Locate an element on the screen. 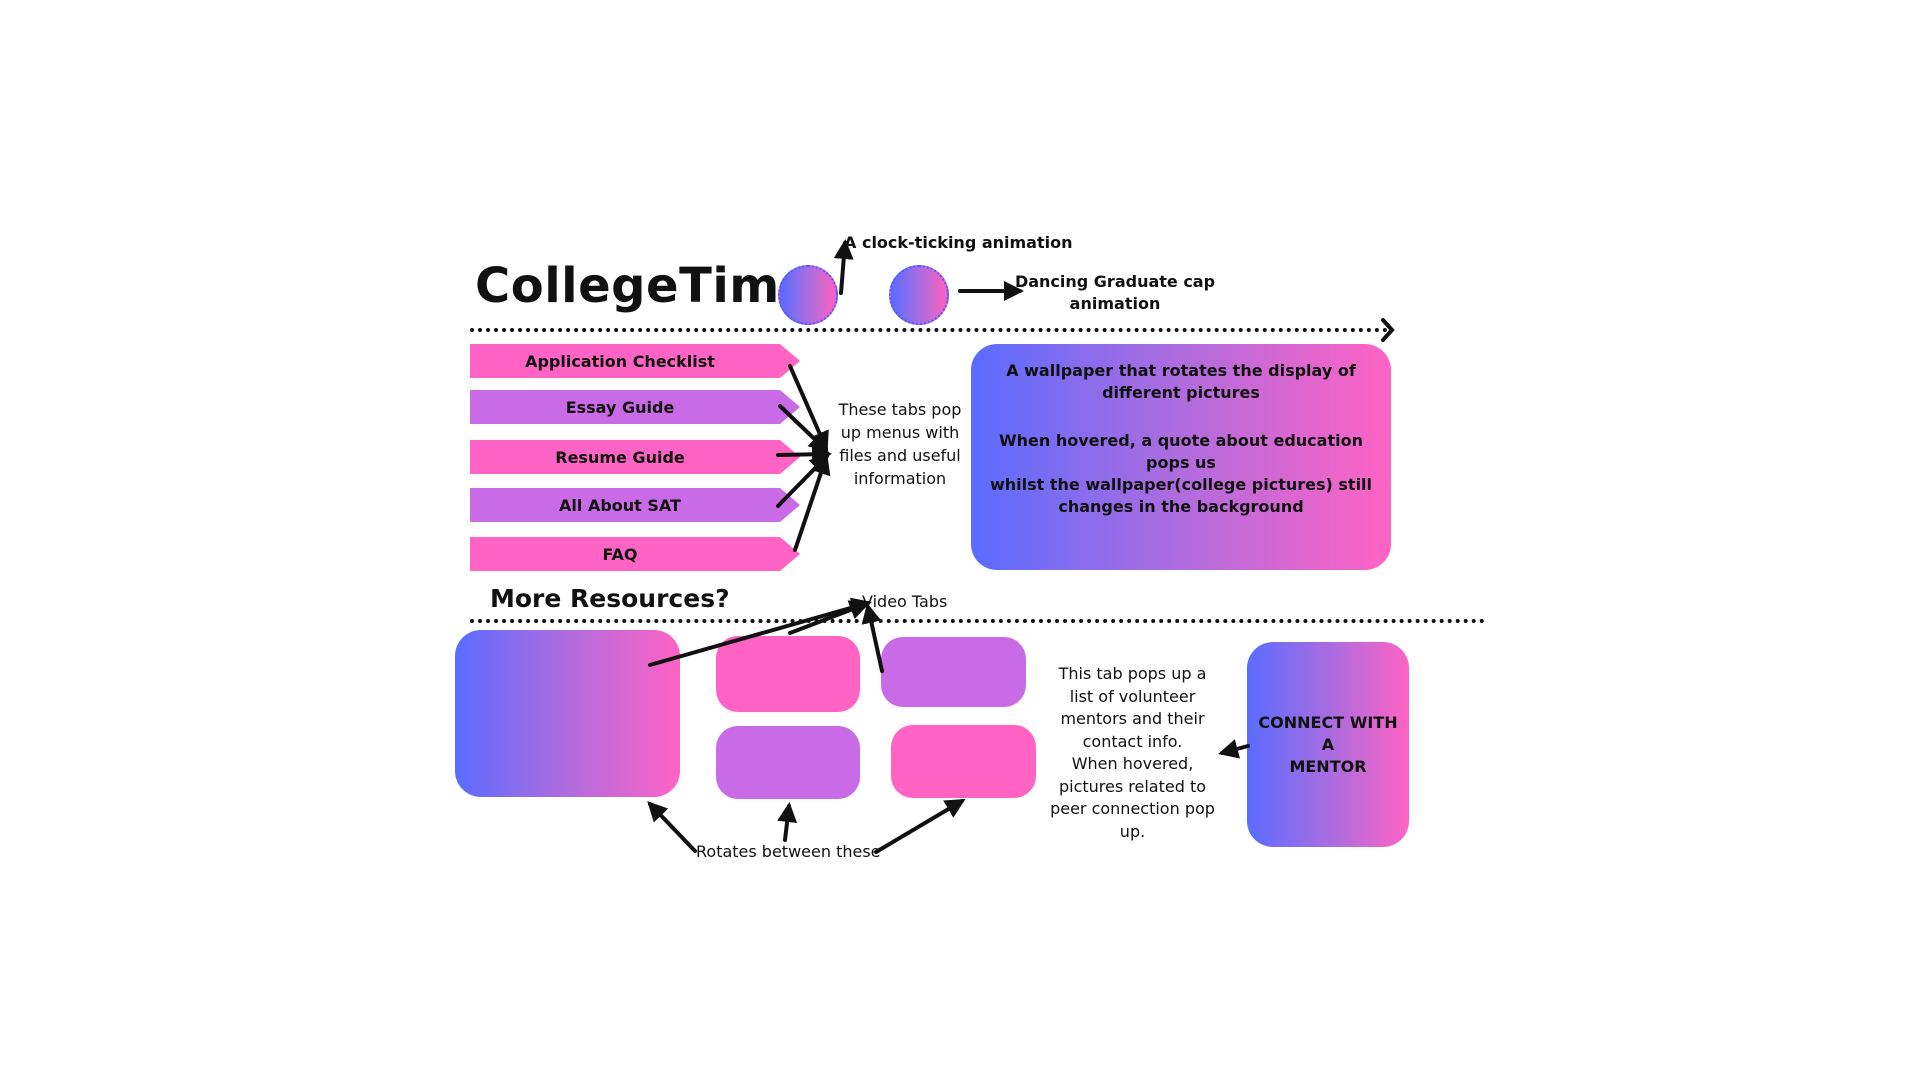 The width and height of the screenshot is (1920, 1080). tabs-note-line: files and useful is located at coordinates (900, 455).